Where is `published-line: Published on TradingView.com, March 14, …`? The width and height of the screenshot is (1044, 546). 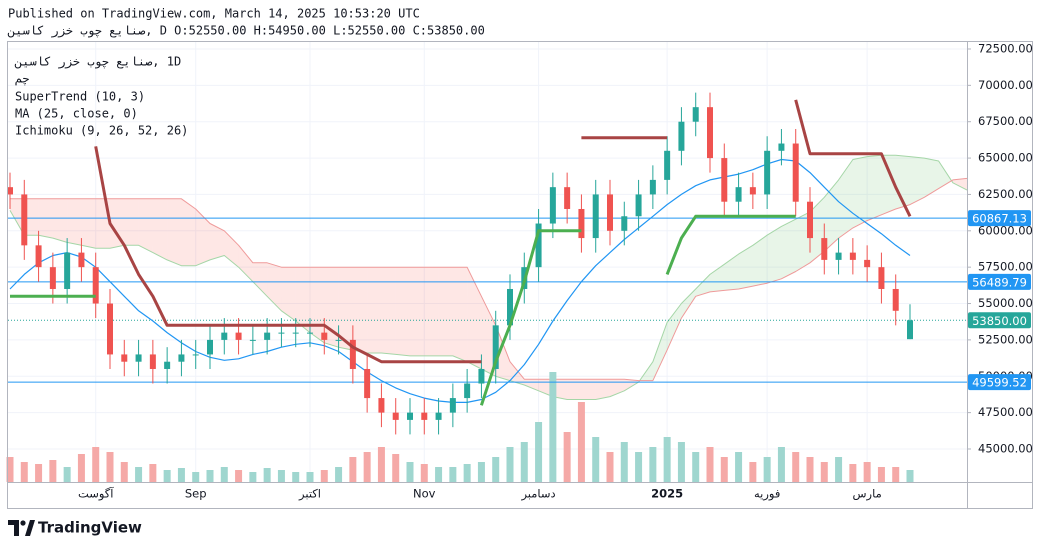
published-line: Published on TradingView.com, March 14, … is located at coordinates (214, 14).